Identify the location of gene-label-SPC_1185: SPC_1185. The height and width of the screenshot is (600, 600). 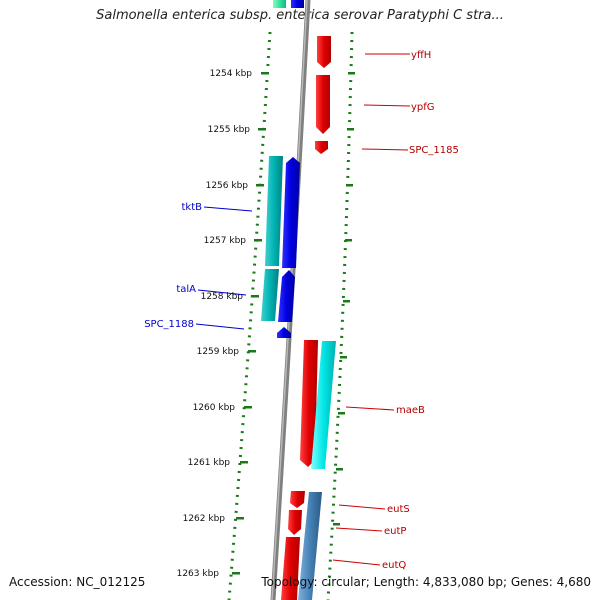
(434, 150).